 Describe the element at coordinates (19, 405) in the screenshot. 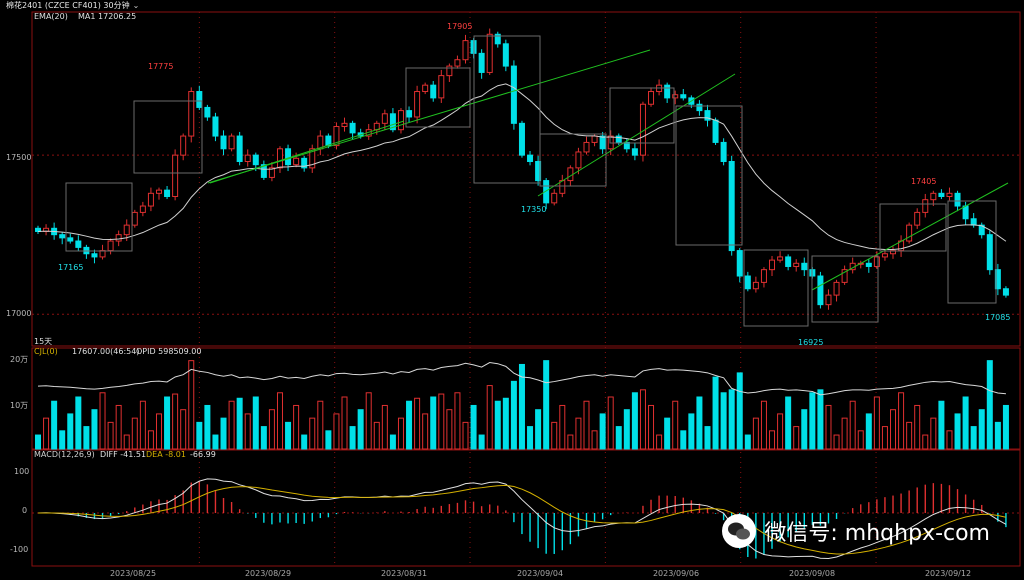

I see `volume-tick-10w: 10万` at that location.